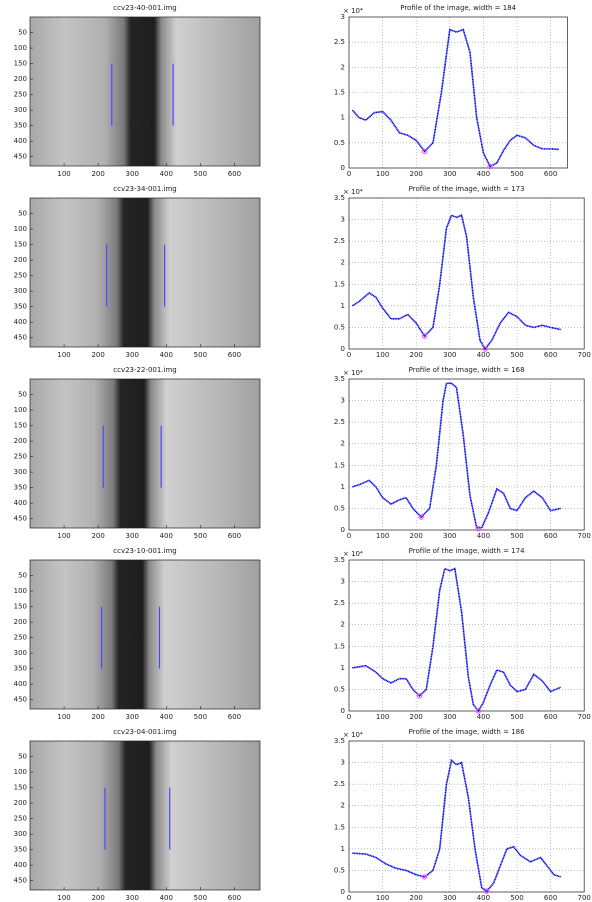 The width and height of the screenshot is (592, 902). I want to click on title: Profile of the image, width = 174, so click(467, 551).